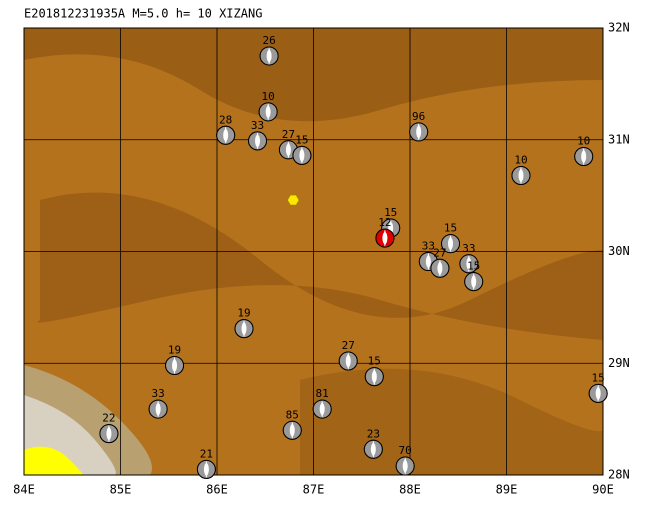 The height and width of the screenshot is (505, 649). What do you see at coordinates (206, 453) in the screenshot?
I see `event-label: 21` at bounding box center [206, 453].